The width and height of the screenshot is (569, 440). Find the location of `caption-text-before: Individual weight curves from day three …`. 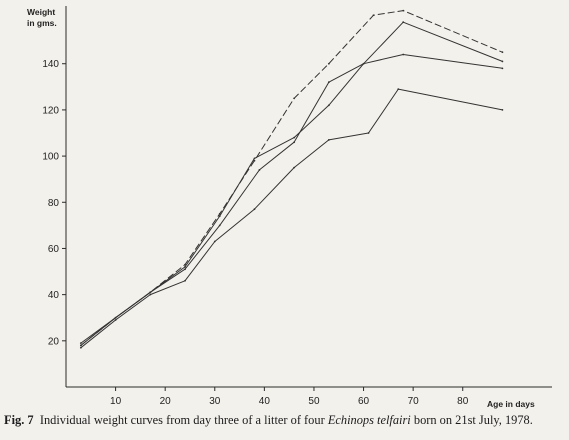

caption-text-before: Individual weight curves from day three … is located at coordinates (182, 420).